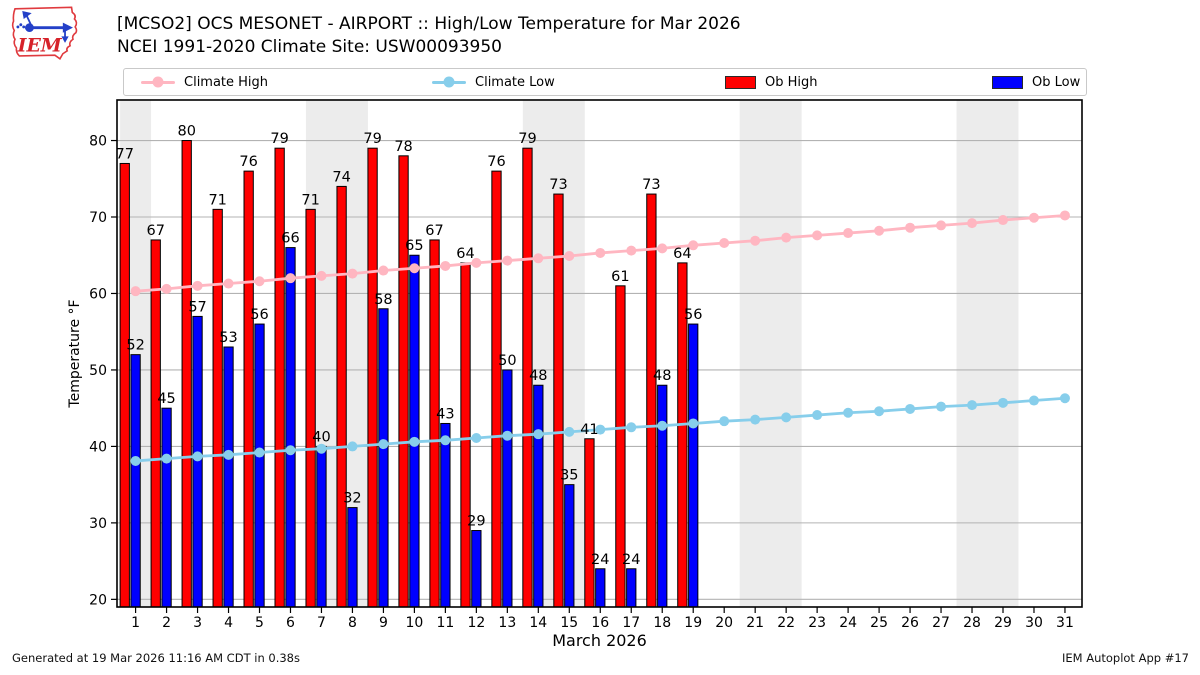  What do you see at coordinates (125, 154) in the screenshot?
I see `ob-high-value-label: 77` at bounding box center [125, 154].